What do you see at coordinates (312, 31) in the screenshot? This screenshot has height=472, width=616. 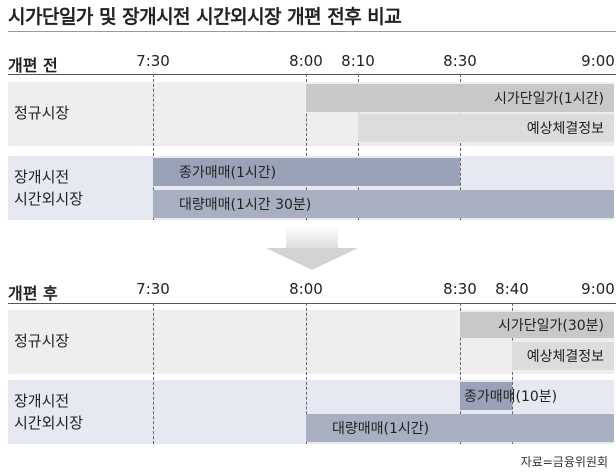 I see `title-divider` at bounding box center [312, 31].